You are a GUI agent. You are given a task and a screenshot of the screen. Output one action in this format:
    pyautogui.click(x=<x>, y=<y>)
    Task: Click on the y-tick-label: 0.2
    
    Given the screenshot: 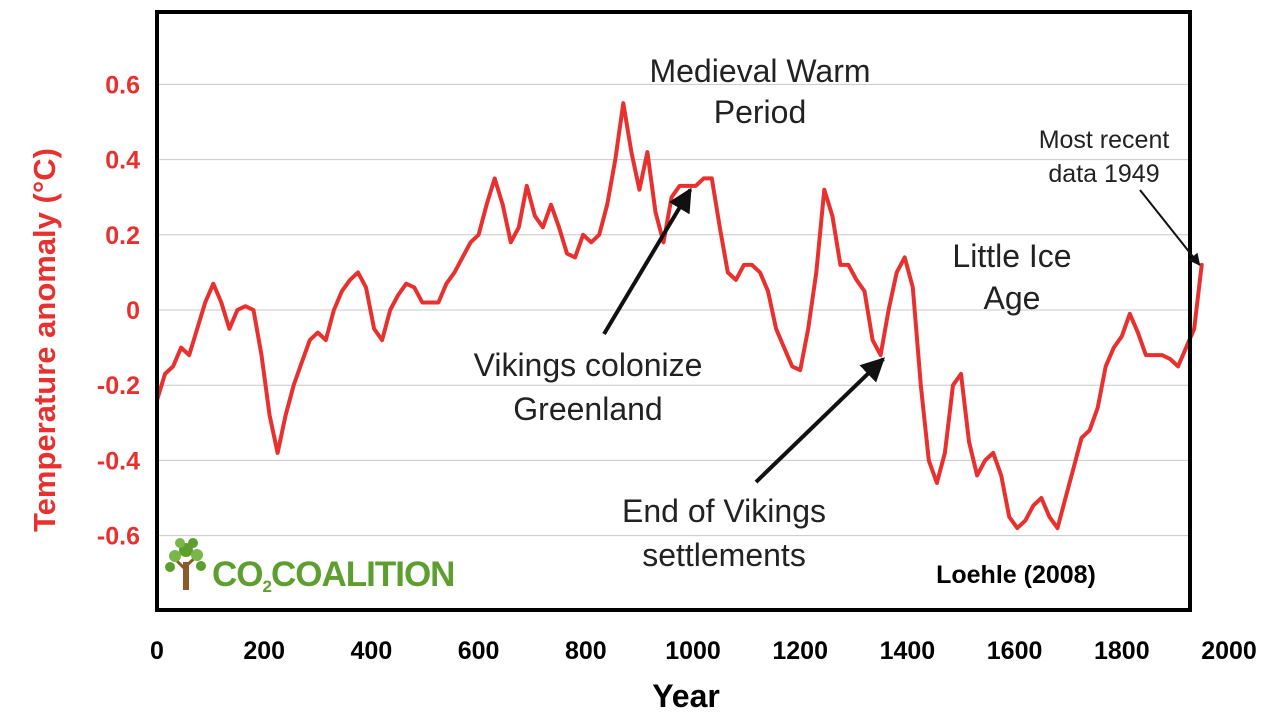 What is the action you would take?
    pyautogui.click(x=122, y=236)
    